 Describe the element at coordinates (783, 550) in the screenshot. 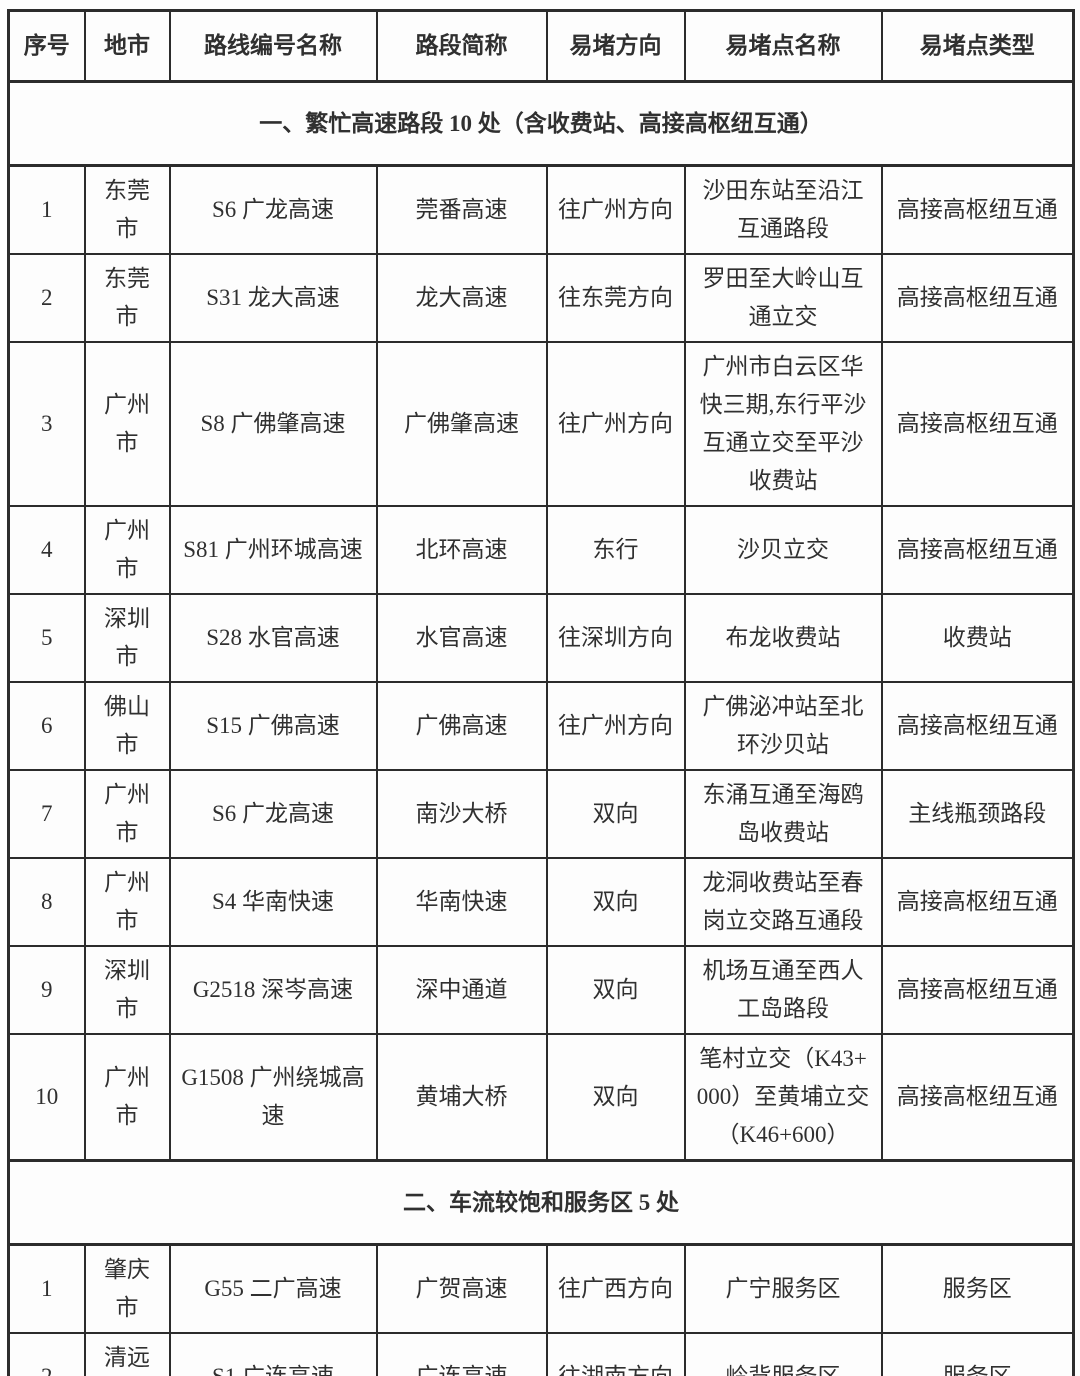

I see `cell-point-name: 沙贝立交` at that location.